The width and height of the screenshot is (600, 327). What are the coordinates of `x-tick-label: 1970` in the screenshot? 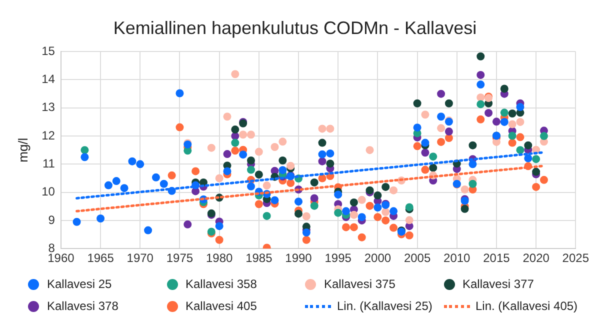 It's located at (140, 258).